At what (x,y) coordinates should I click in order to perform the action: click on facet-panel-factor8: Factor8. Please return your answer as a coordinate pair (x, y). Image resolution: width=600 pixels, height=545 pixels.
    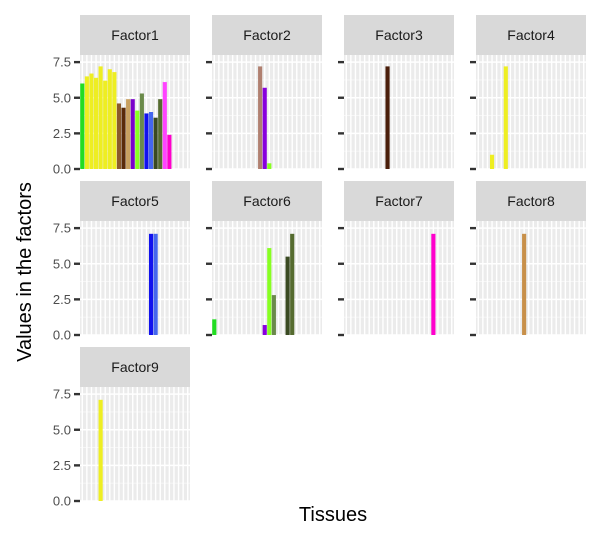
    Looking at the image, I should click on (528, 259).